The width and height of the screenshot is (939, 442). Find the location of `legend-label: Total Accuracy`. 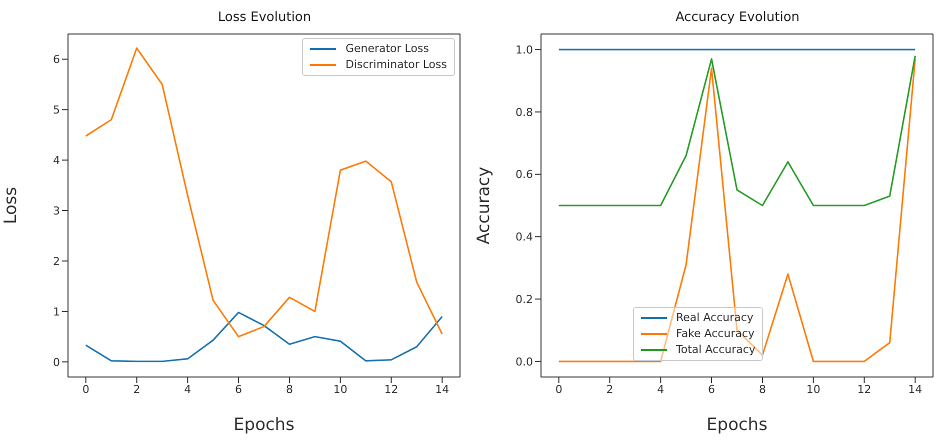

legend-label: Total Accuracy is located at coordinates (716, 350).